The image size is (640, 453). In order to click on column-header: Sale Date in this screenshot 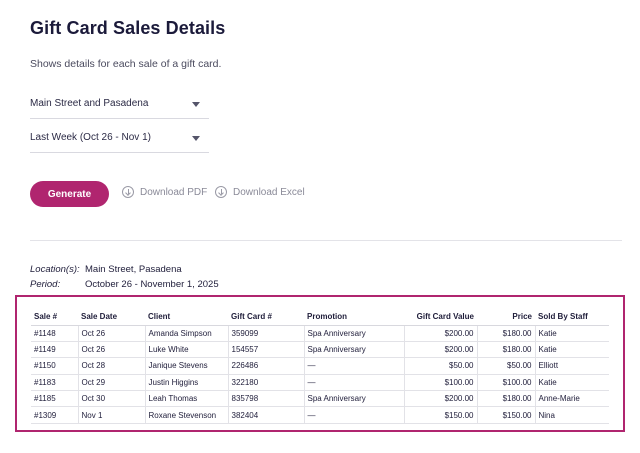, I will do `click(111, 317)`.